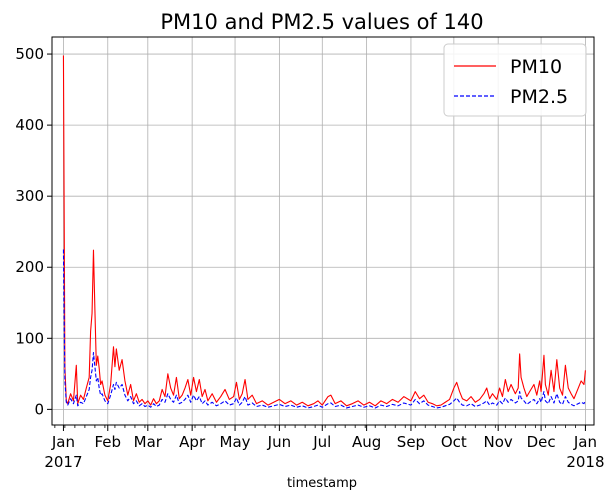 Image resolution: width=607 pixels, height=500 pixels. Describe the element at coordinates (29, 267) in the screenshot. I see `y-tick-label: 200` at that location.